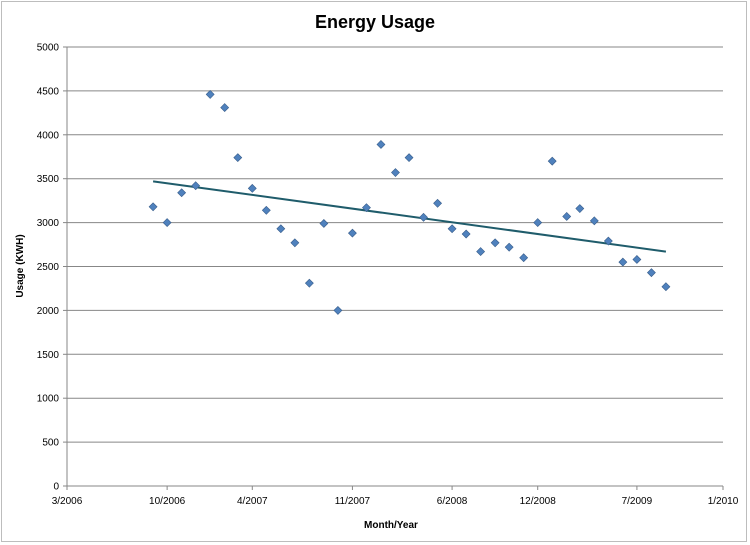 This screenshot has height=545, width=750. What do you see at coordinates (48, 135) in the screenshot?
I see `y-tick-label: 4000` at bounding box center [48, 135].